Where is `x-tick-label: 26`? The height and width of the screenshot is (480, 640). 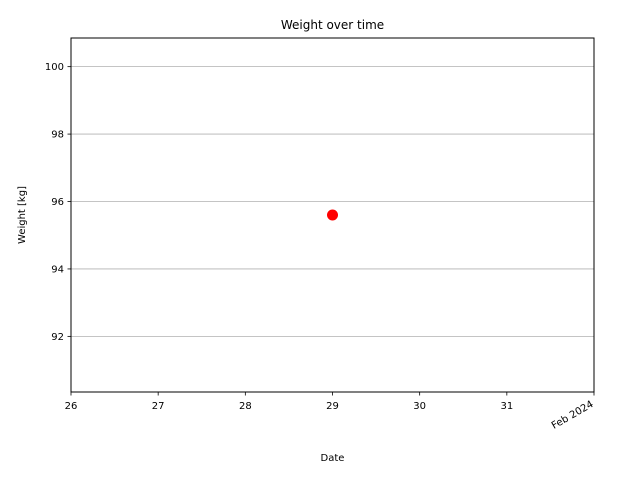
x-tick-label: 26 is located at coordinates (71, 406).